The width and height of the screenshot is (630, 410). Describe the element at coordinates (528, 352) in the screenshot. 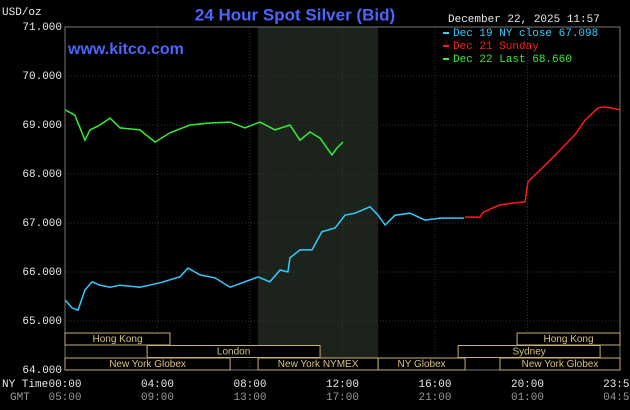

I see `session-label: Sydney` at that location.